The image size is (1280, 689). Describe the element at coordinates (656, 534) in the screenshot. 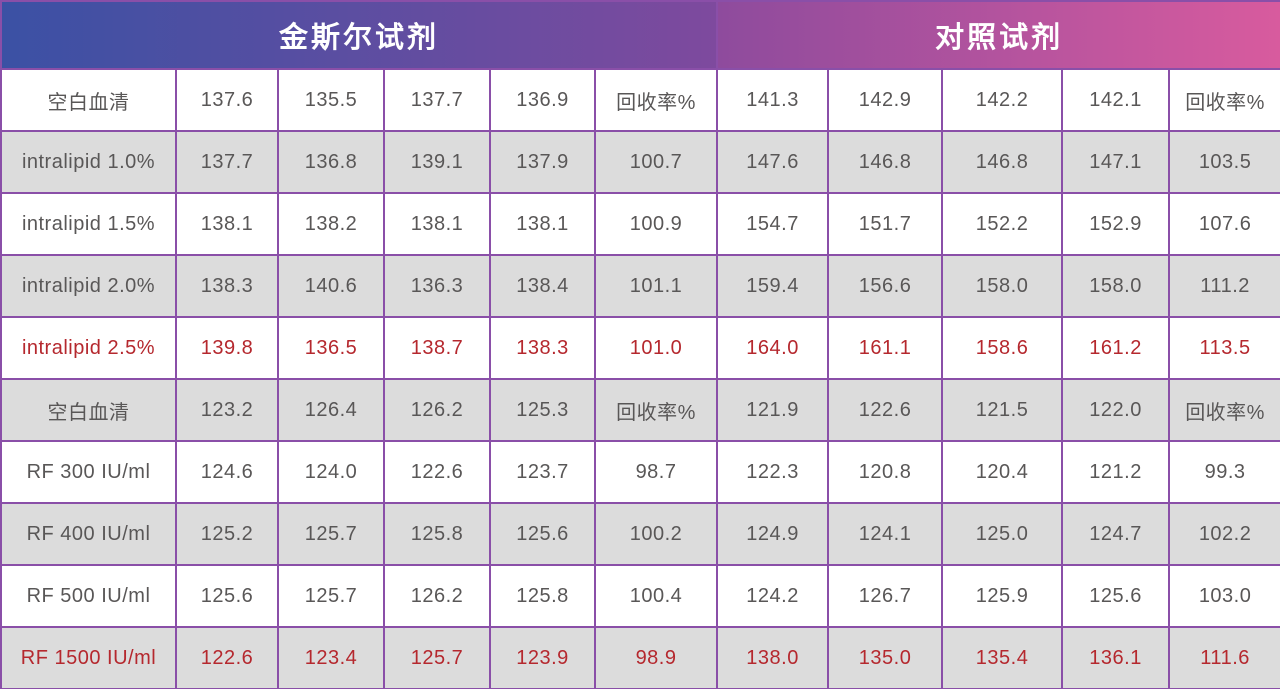

I see `value-cell: 100.2` at that location.